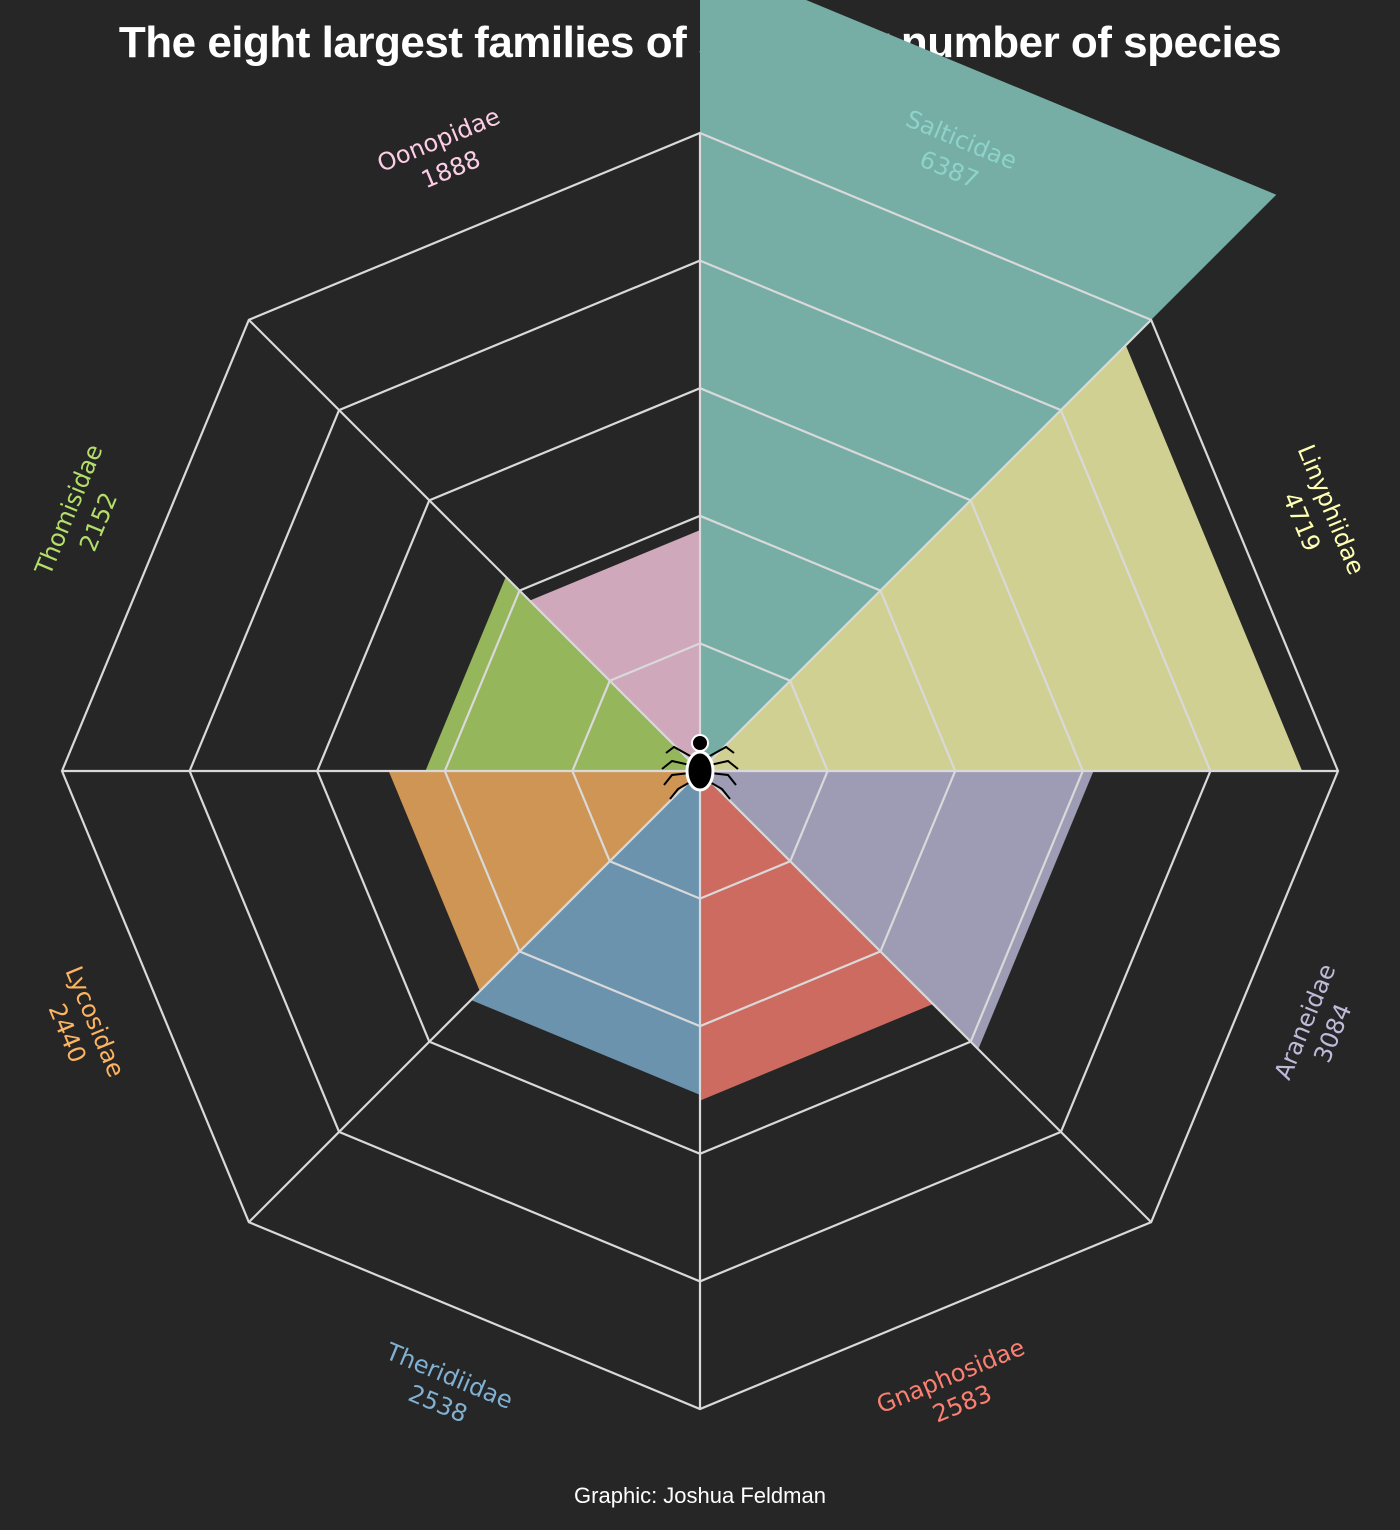 The width and height of the screenshot is (1400, 1530). I want to click on spider-head, so click(700, 743).